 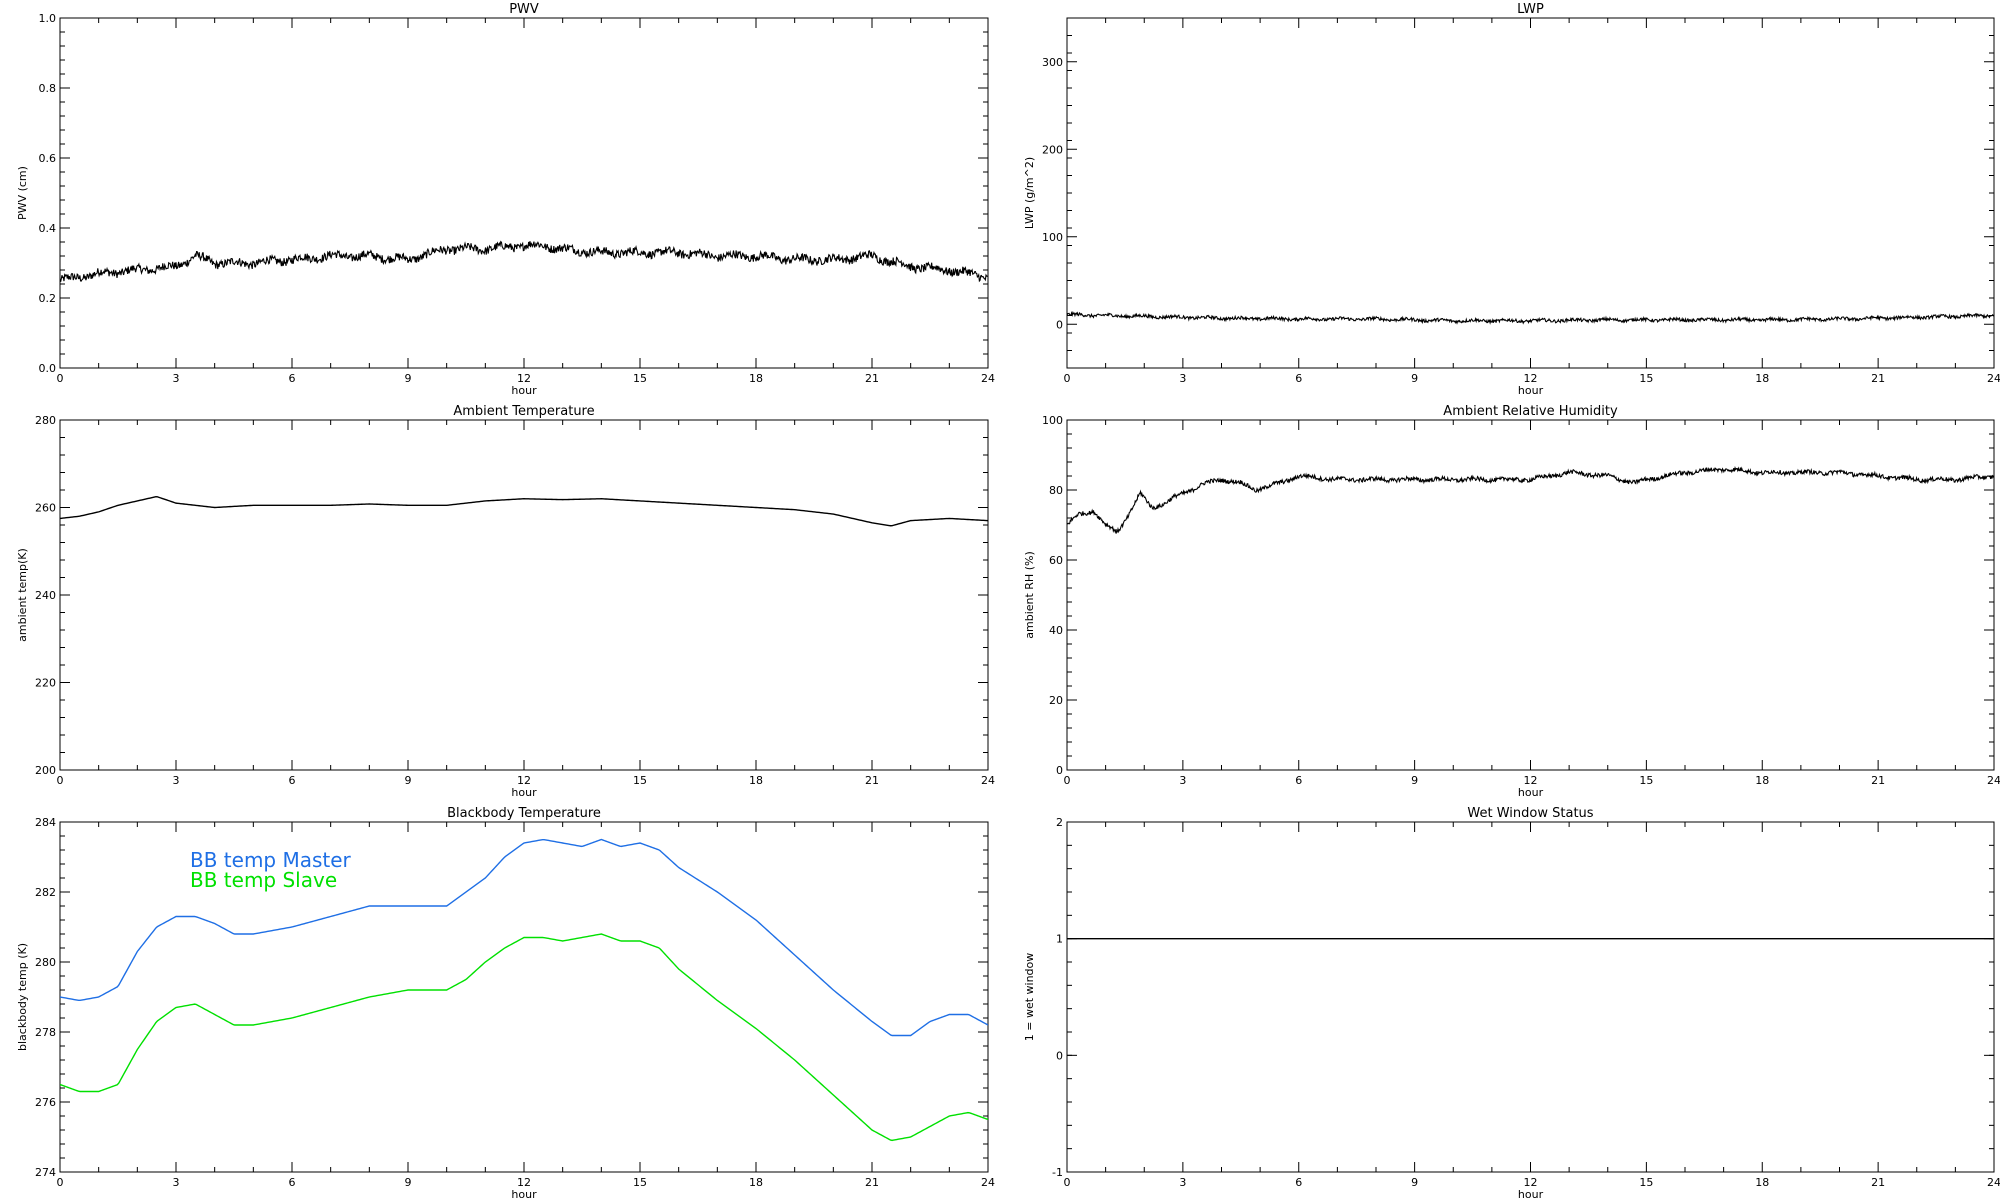 I want to click on ambient-temp-xtick-label: 0, so click(x=60, y=780).